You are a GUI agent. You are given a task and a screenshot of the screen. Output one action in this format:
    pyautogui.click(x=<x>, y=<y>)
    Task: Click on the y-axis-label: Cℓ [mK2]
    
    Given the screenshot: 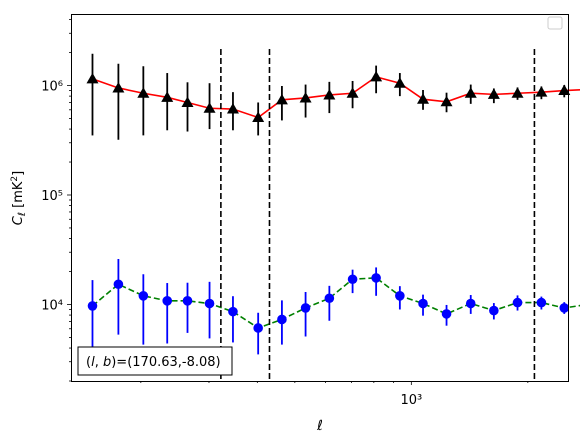 What is the action you would take?
    pyautogui.click(x=19, y=198)
    